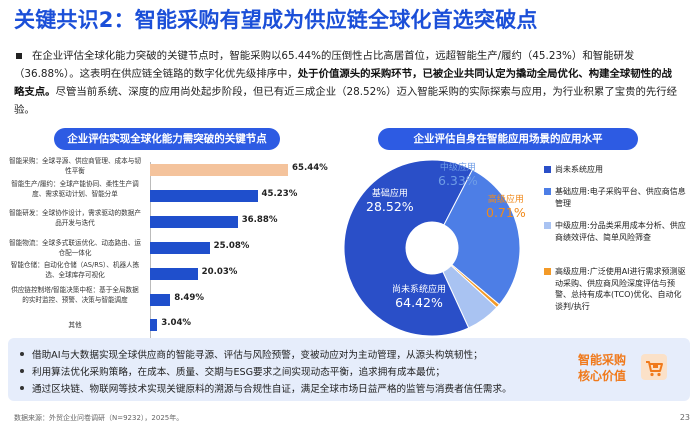 The height and width of the screenshot is (431, 698). Describe the element at coordinates (310, 168) in the screenshot. I see `bar-value-label: 65.44%` at that location.